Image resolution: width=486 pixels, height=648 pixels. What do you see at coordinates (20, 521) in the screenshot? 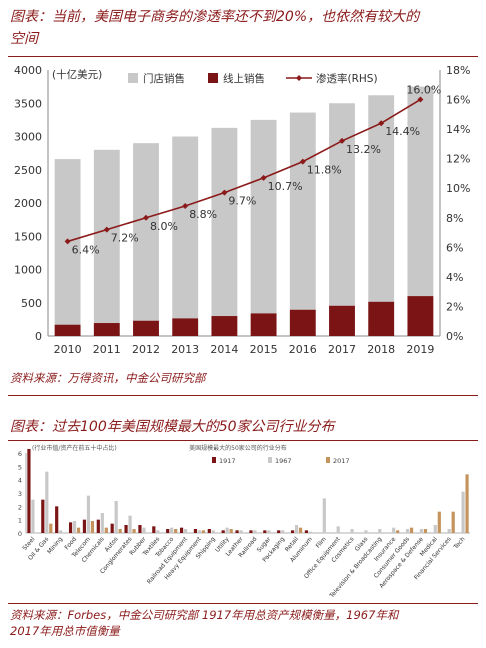
I see `y-tick-label: 1` at bounding box center [20, 521].